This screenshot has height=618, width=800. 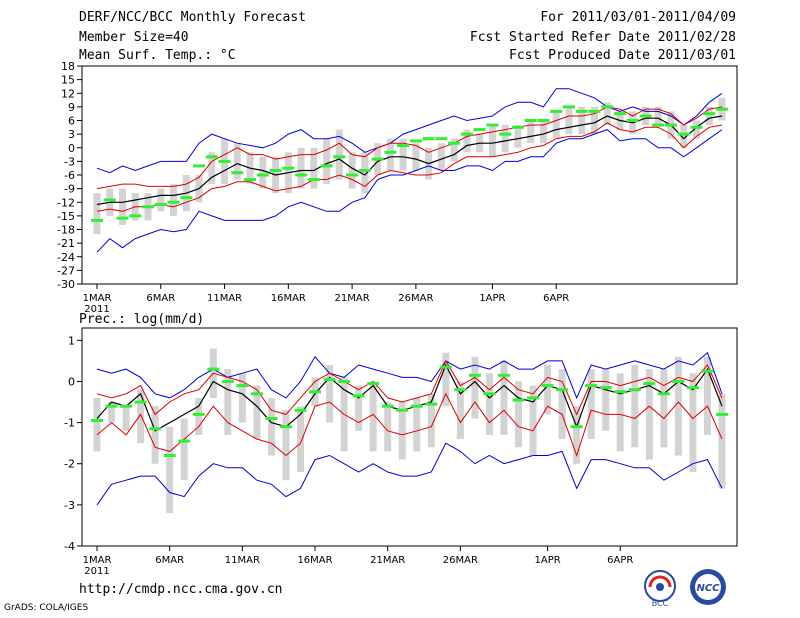 I want to click on temp-y-tick-label: -27, so click(x=66, y=270).